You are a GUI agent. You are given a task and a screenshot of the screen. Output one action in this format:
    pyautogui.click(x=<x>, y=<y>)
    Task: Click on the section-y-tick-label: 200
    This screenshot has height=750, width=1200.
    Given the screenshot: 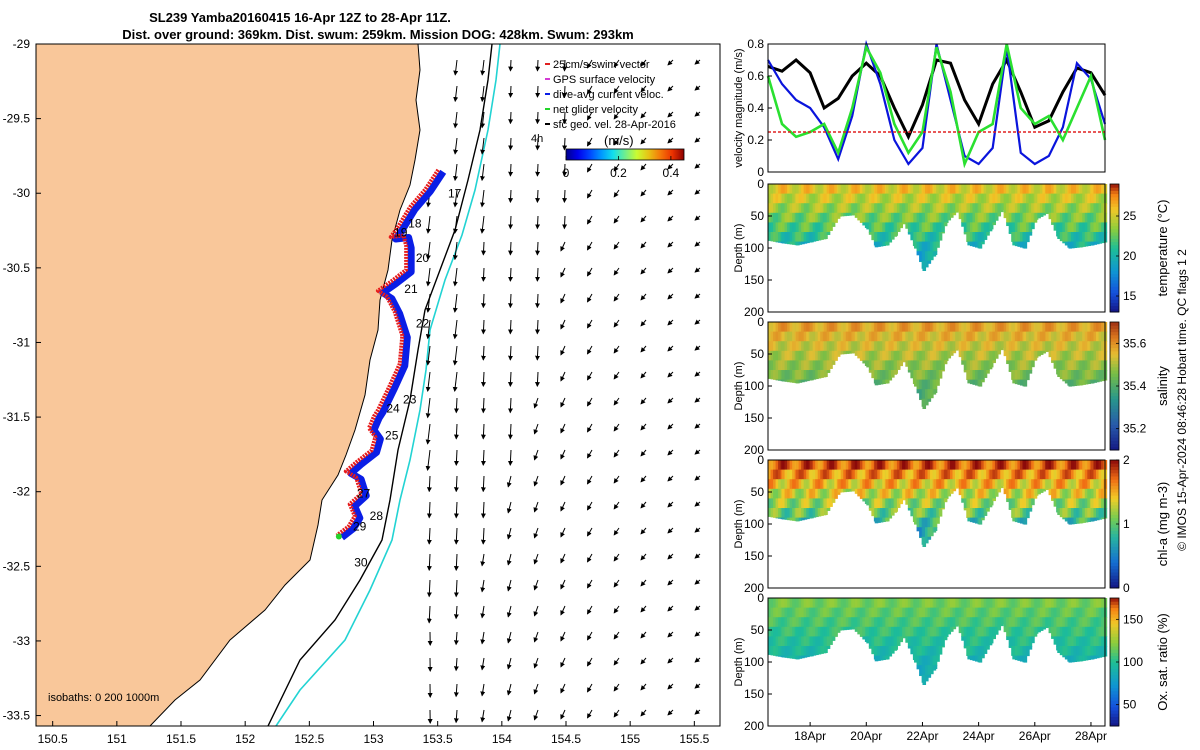 What is the action you would take?
    pyautogui.click(x=754, y=726)
    